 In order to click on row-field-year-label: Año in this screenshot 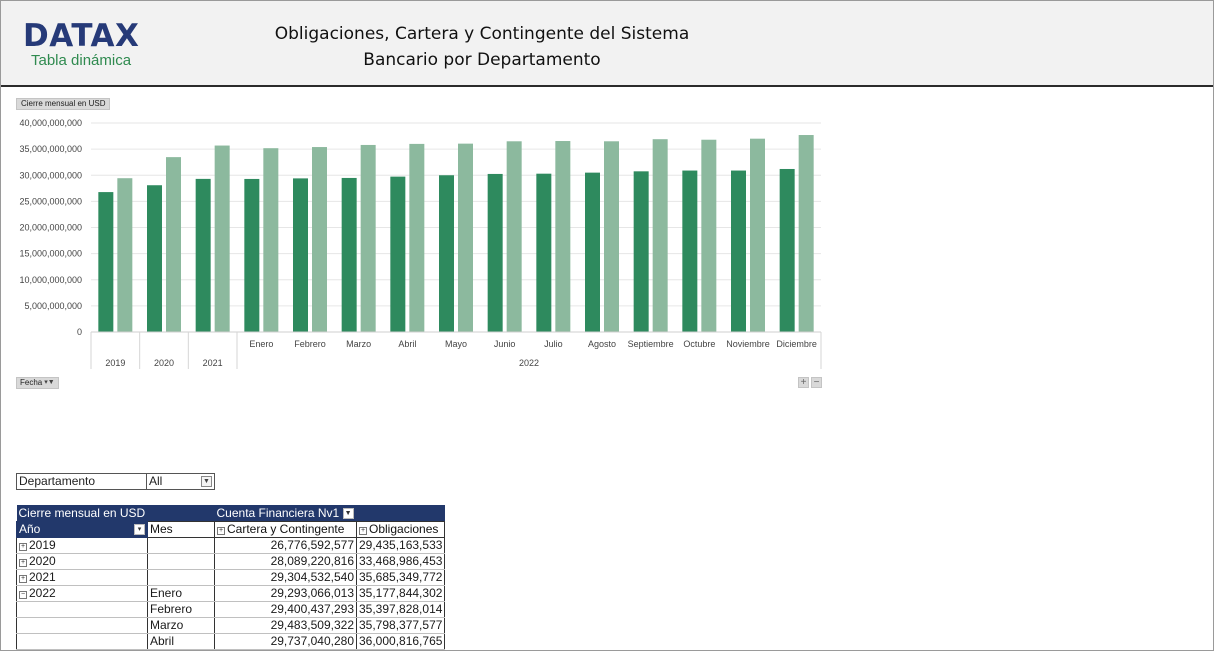, I will do `click(30, 529)`.